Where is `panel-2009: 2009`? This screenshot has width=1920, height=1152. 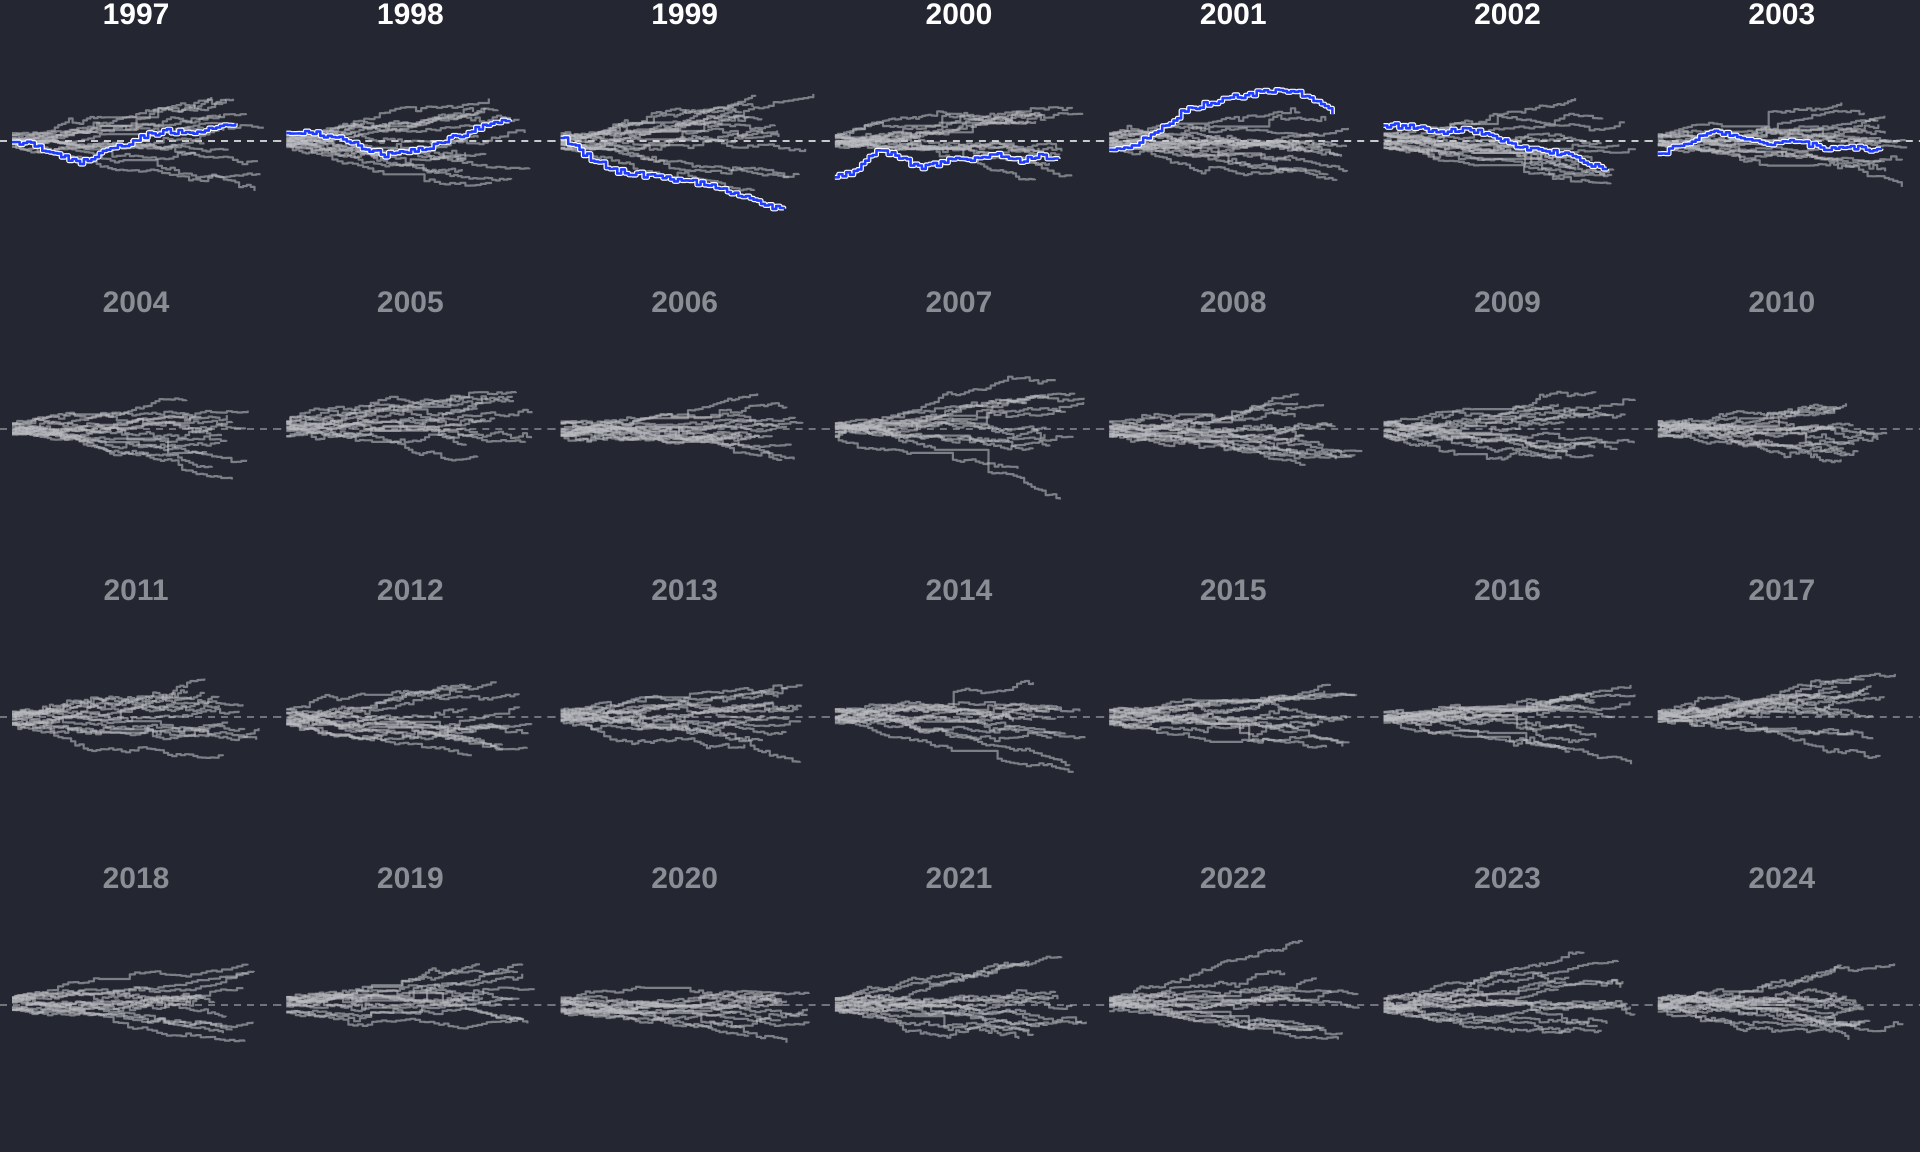
panel-2009: 2009 is located at coordinates (1508, 373).